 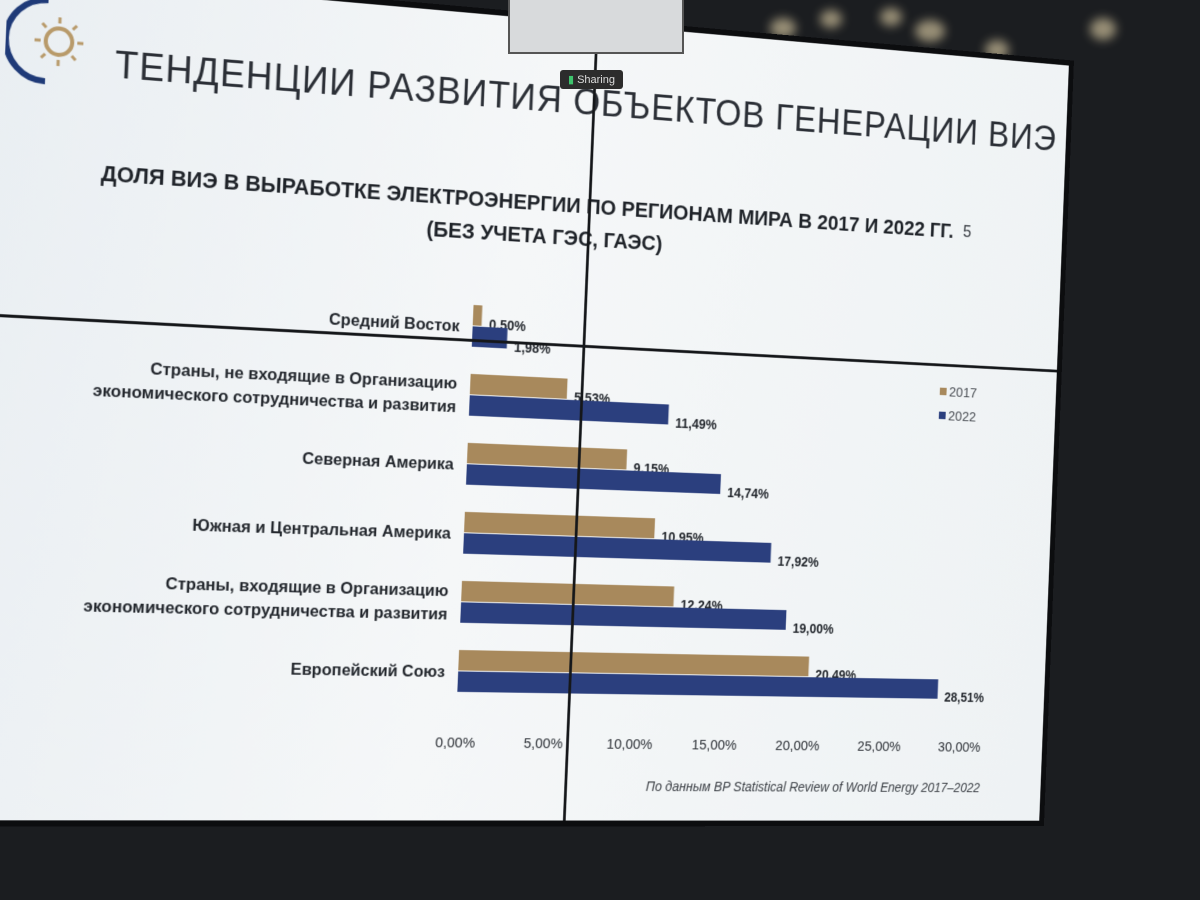 I want to click on category-label: экономического сотрудничества и развития, so click(x=265, y=609).